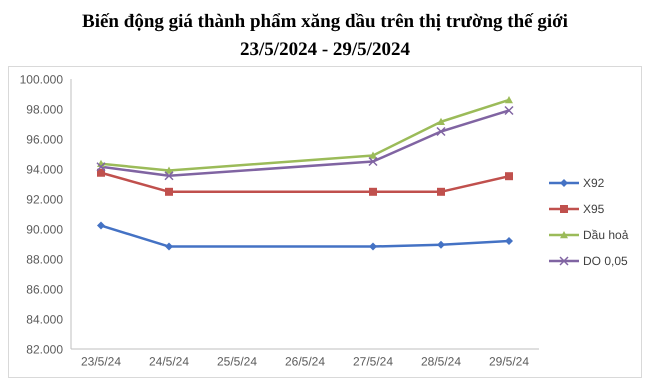  What do you see at coordinates (373, 361) in the screenshot?
I see `x-tick-label: 27/5/24` at bounding box center [373, 361].